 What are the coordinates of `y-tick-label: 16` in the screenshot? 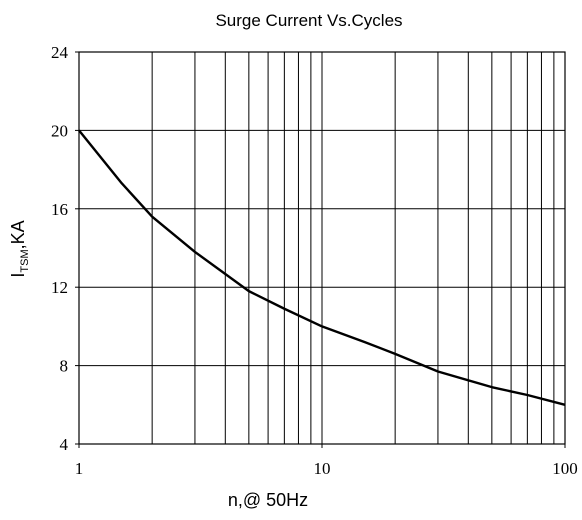 It's located at (59, 209).